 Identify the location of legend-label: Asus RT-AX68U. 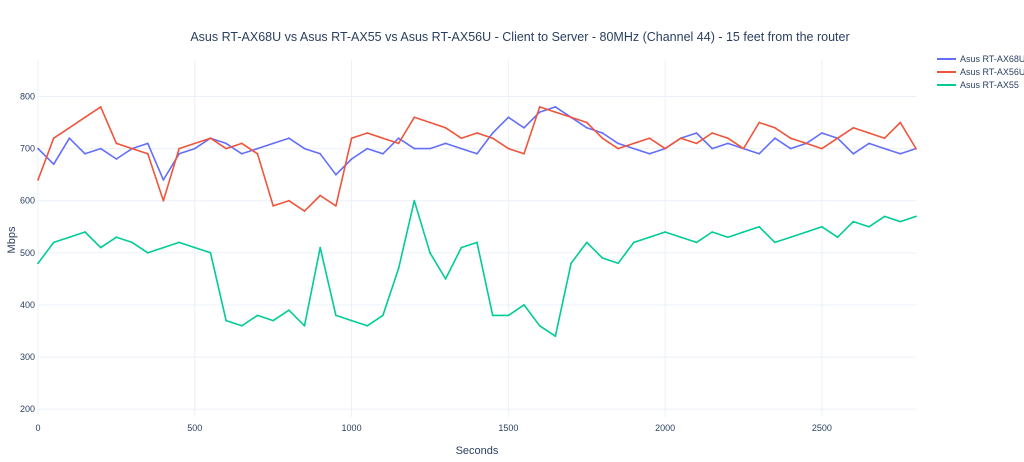
(992, 59).